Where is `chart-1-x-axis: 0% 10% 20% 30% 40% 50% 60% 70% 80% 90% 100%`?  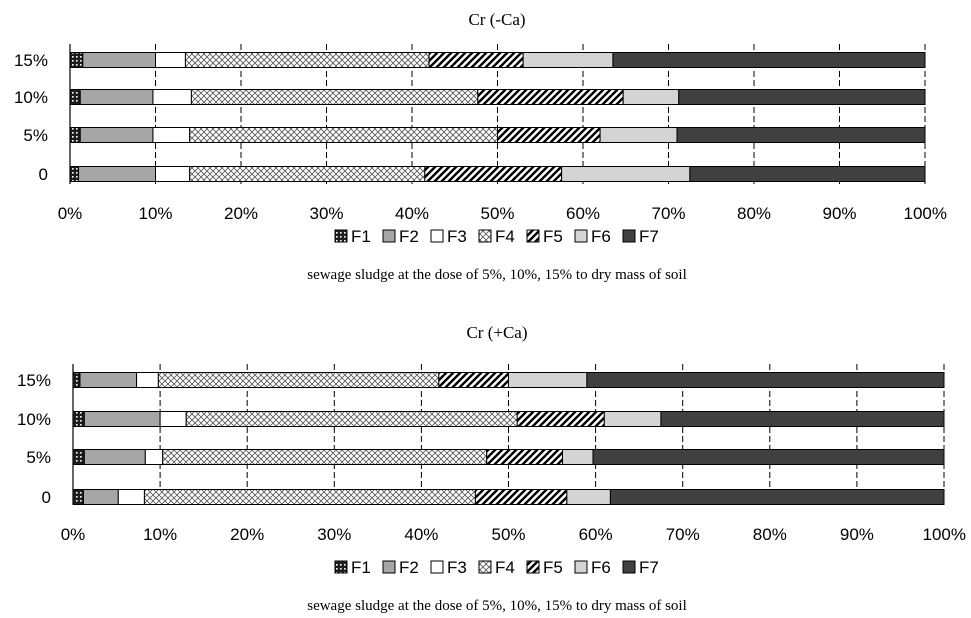 chart-1-x-axis: 0% 10% 20% 30% 40% 50% 60% 70% 80% 90% 100% is located at coordinates (502, 213).